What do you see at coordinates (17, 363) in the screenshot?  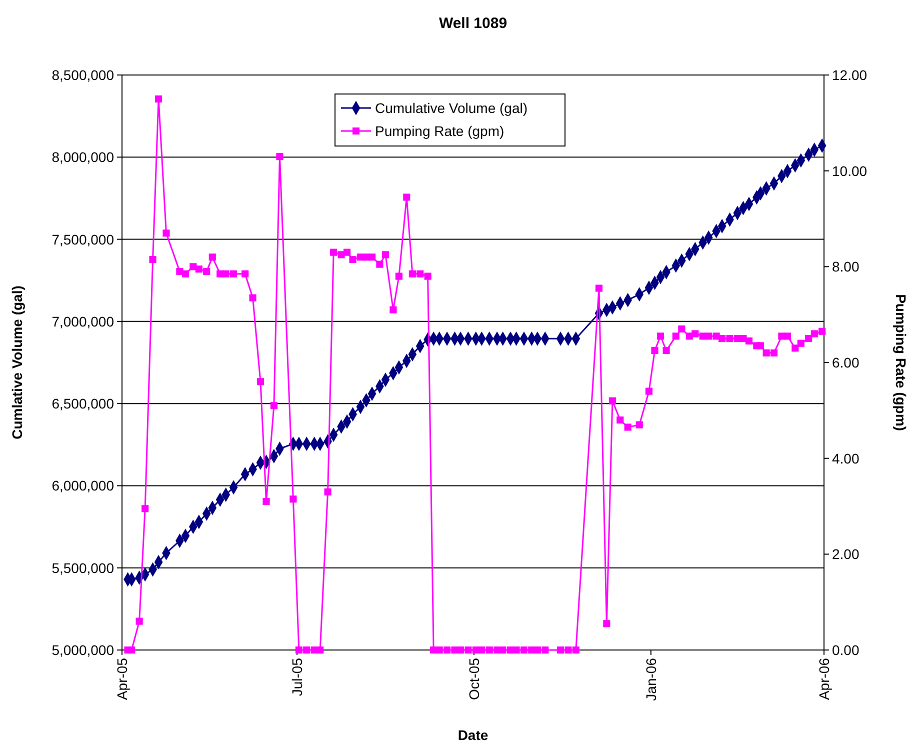 I see `y-axis-title: Cumlative Volume (gal)` at bounding box center [17, 363].